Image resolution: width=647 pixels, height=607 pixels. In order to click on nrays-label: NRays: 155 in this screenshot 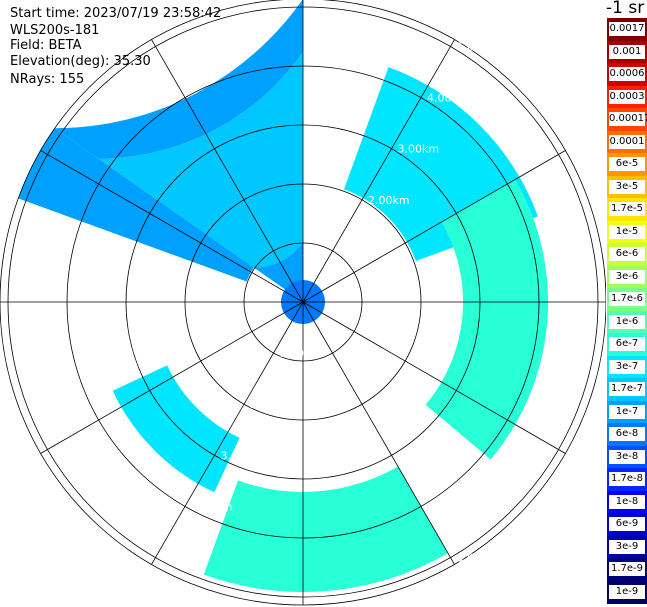, I will do `click(47, 79)`.